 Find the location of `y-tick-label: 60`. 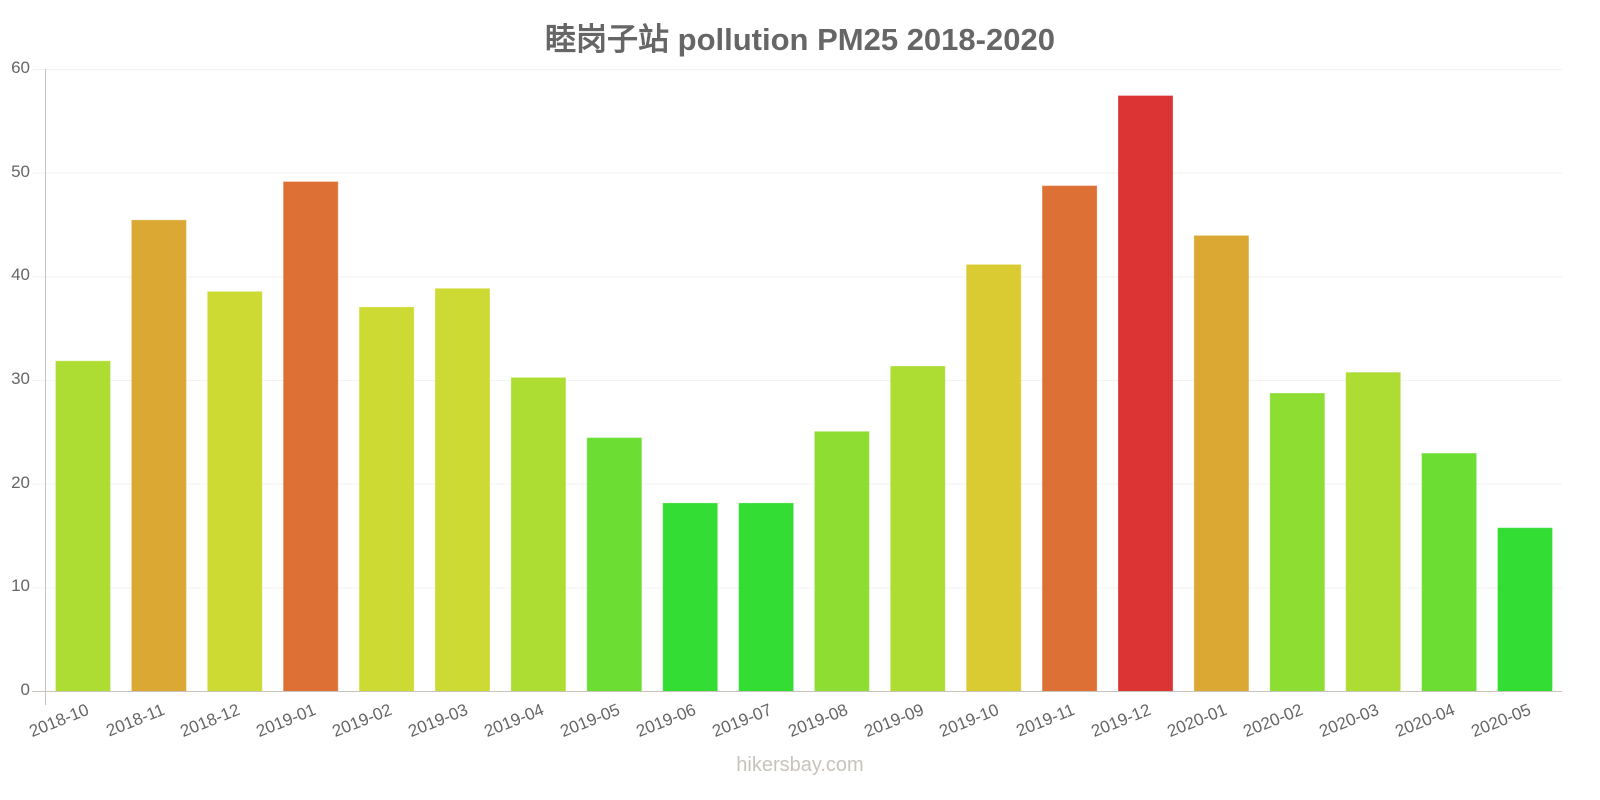

y-tick-label: 60 is located at coordinates (20, 67).